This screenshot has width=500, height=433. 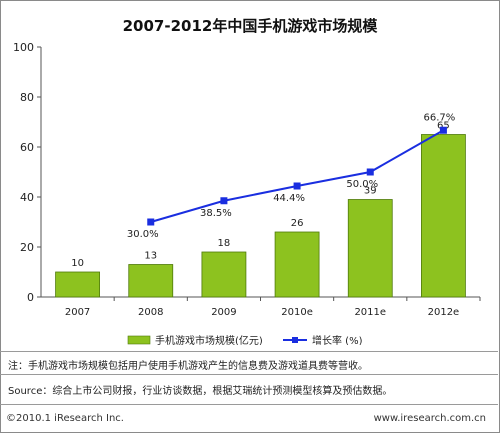 What do you see at coordinates (249, 374) in the screenshot?
I see `divider-middle` at bounding box center [249, 374].